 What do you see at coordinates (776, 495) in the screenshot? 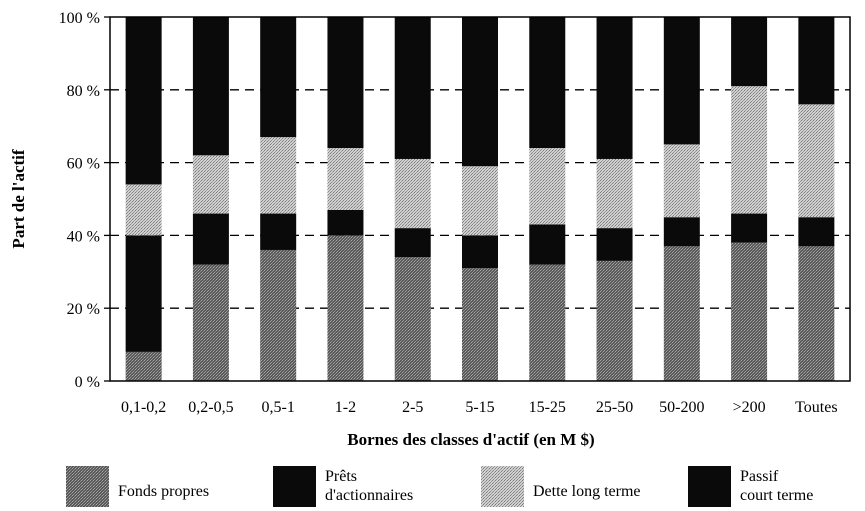
I see `legend-label-passif-court-terme: court terme` at bounding box center [776, 495].